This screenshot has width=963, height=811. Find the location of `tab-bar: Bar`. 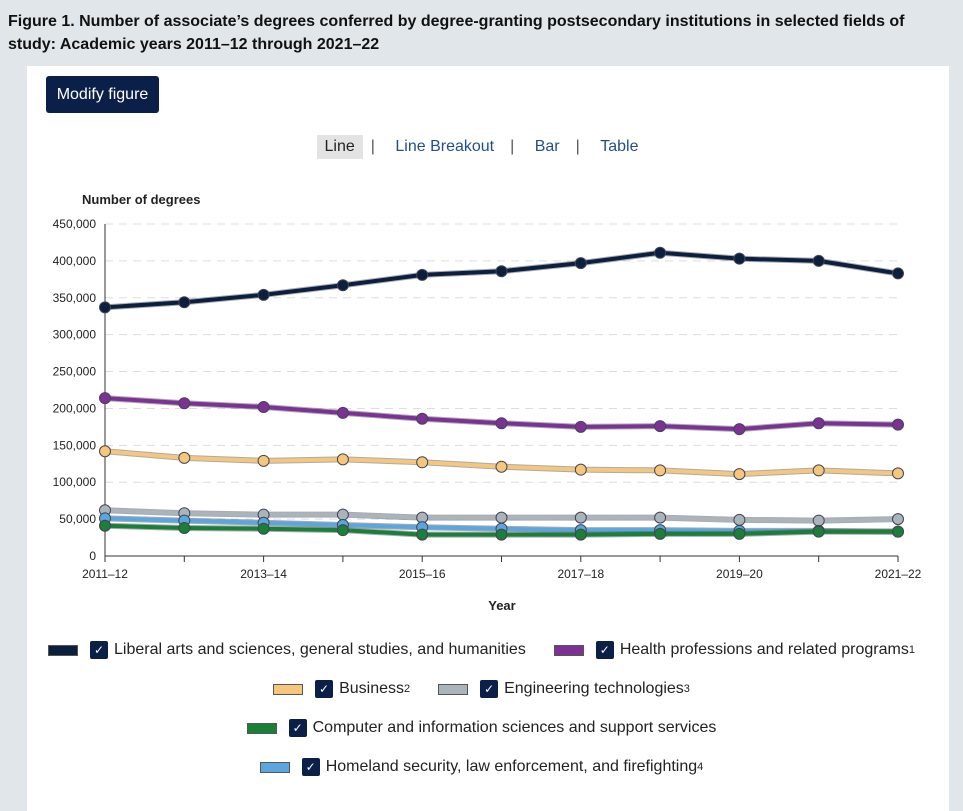

tab-bar: Bar is located at coordinates (547, 146).